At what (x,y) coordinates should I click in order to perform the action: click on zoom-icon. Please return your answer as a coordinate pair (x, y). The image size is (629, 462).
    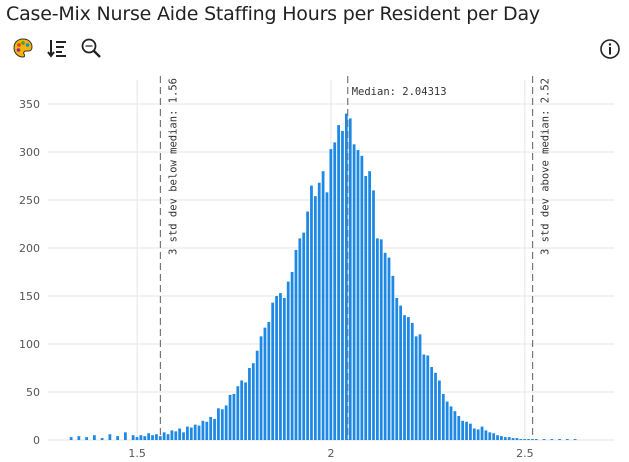
    Looking at the image, I should click on (91, 48).